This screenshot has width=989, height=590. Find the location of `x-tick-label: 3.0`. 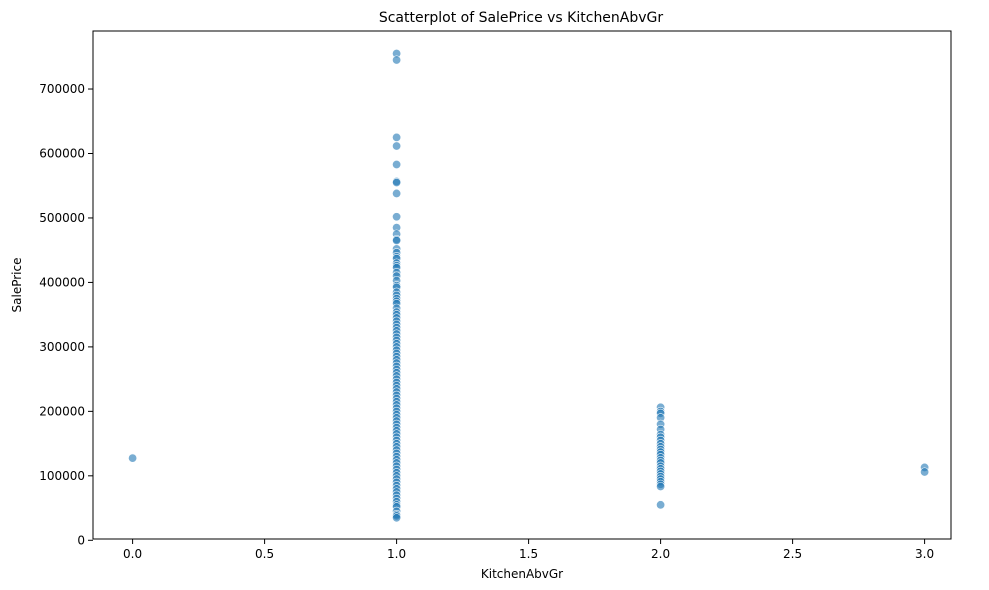

x-tick-label: 3.0 is located at coordinates (924, 554).